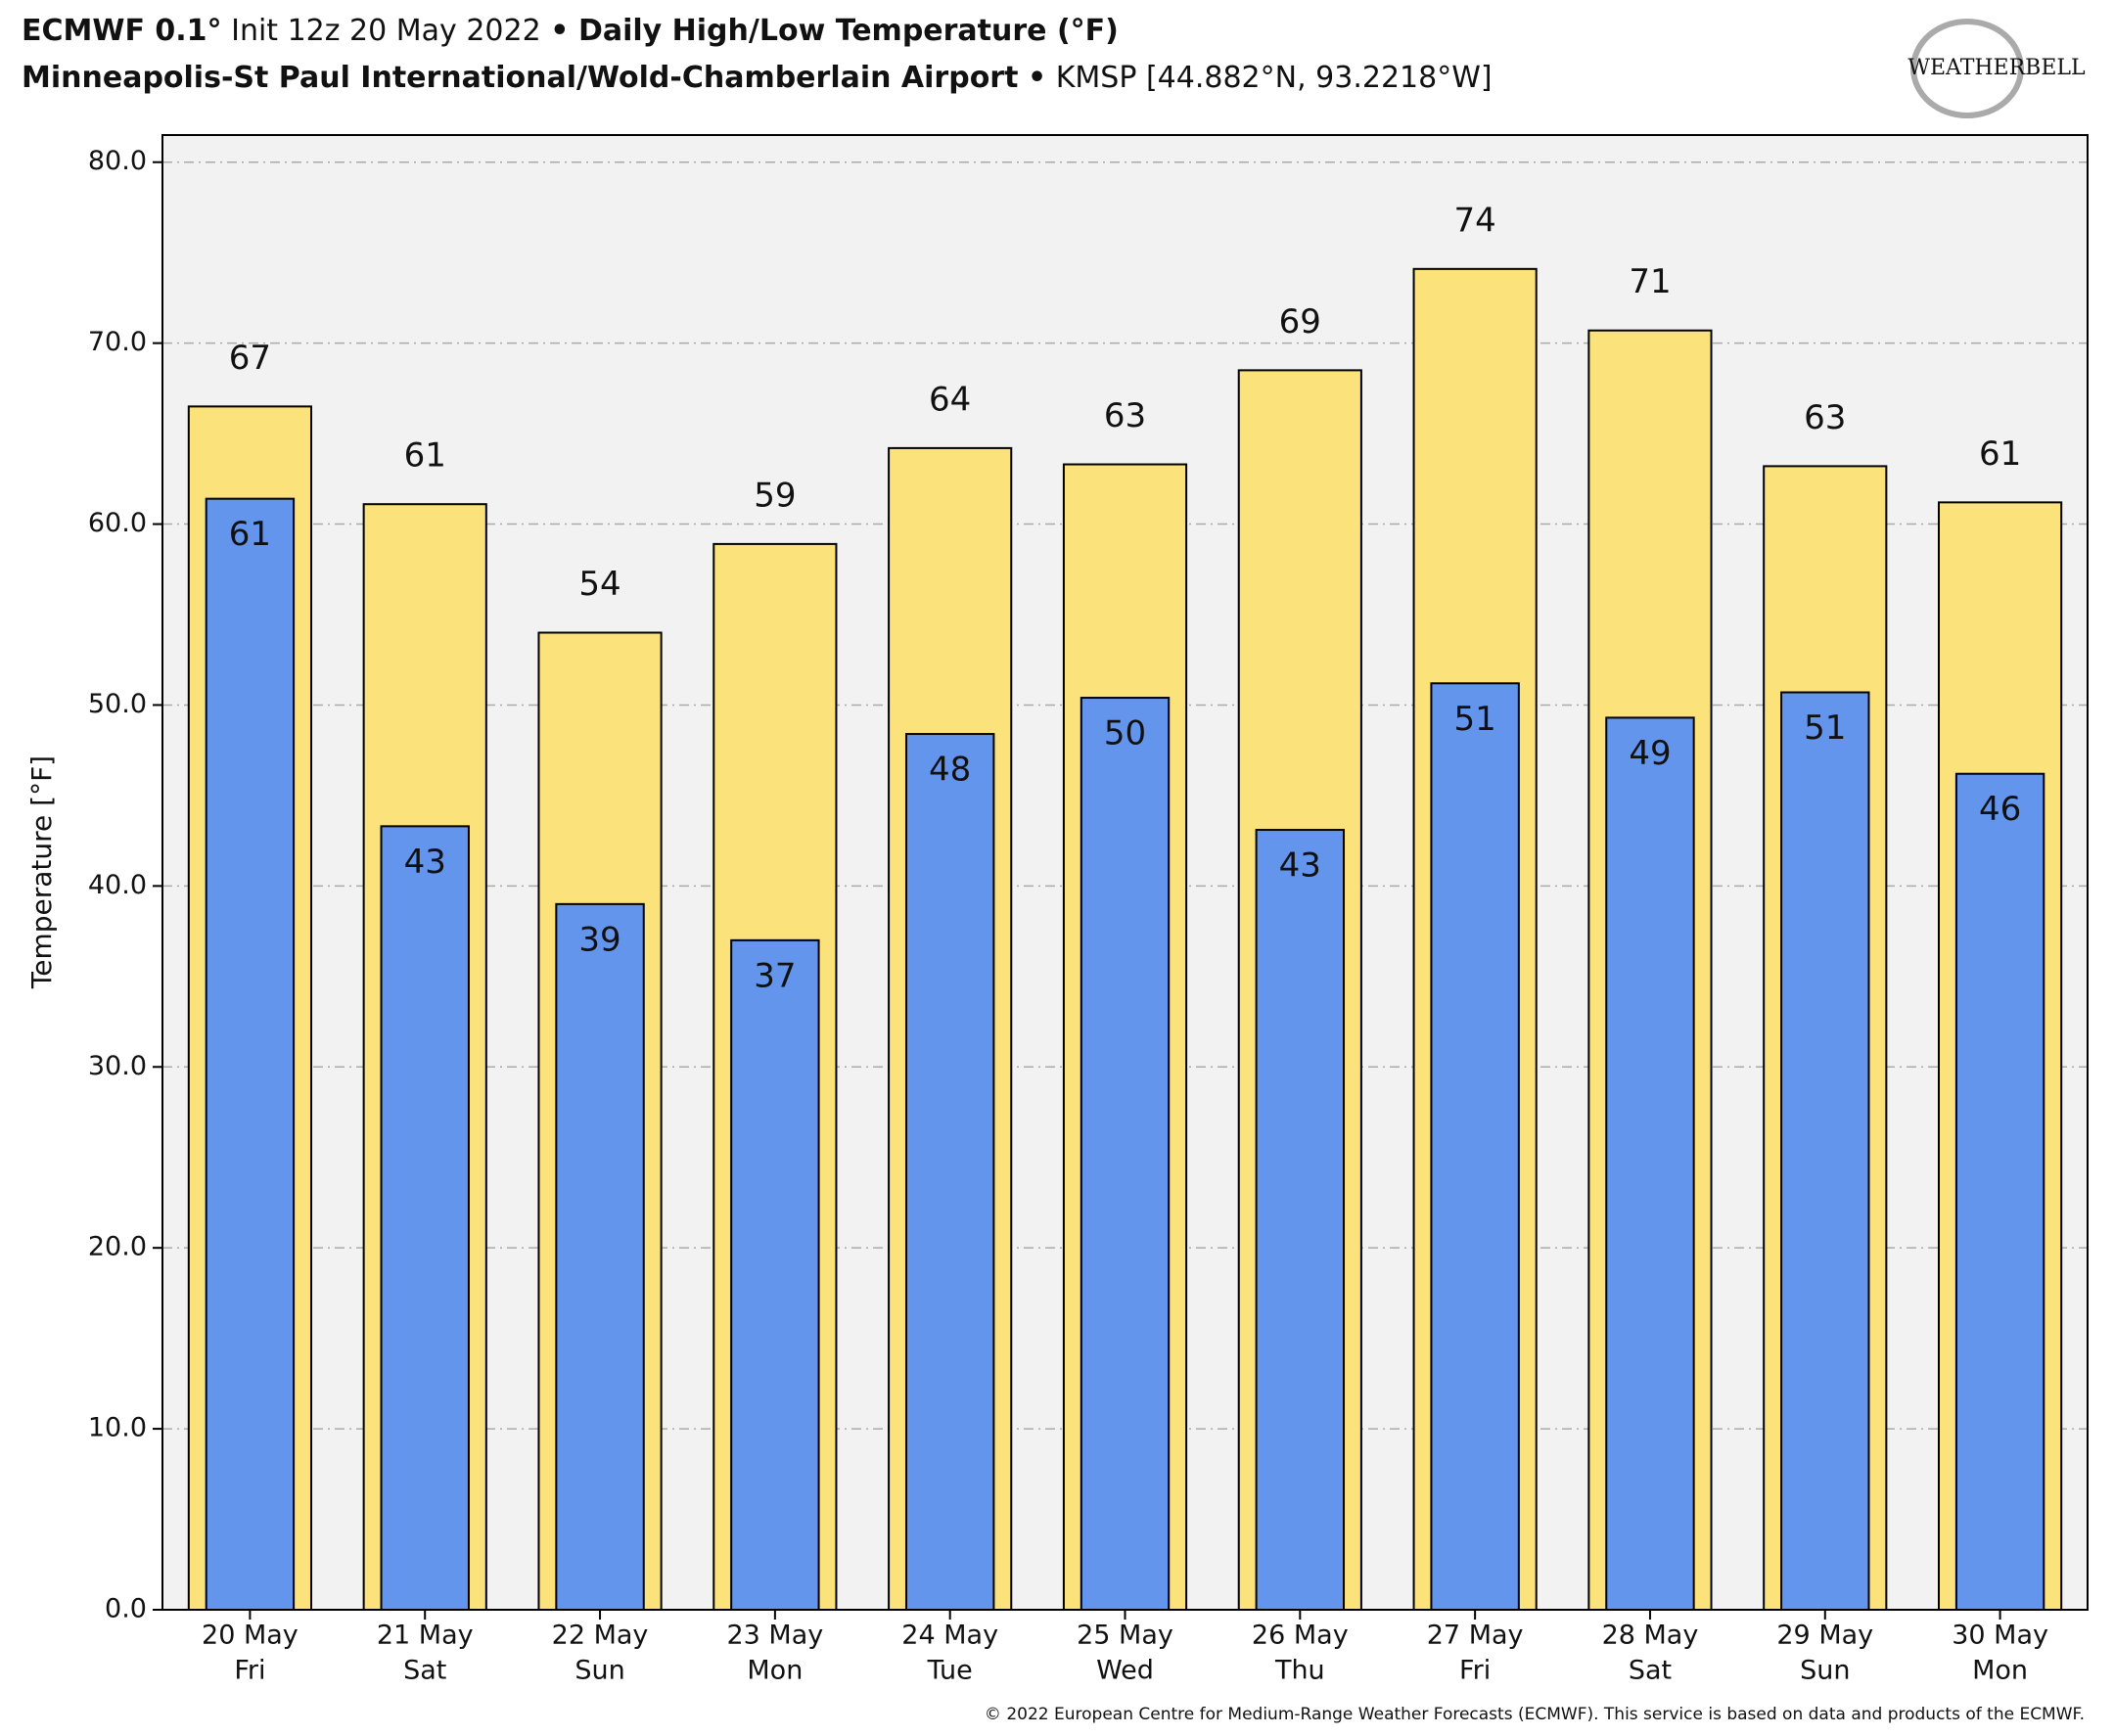  Describe the element at coordinates (118, 704) in the screenshot. I see `y-tick-label: 50.0` at that location.